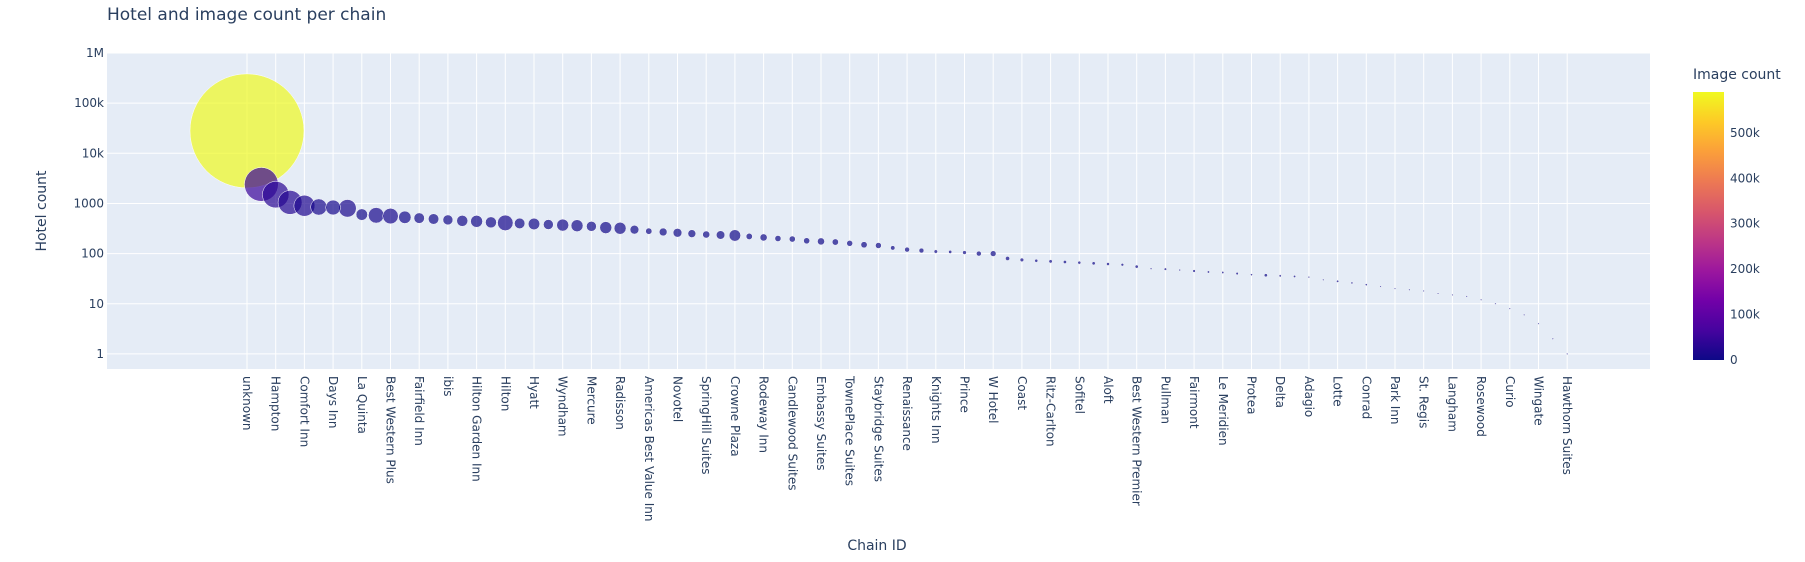  Describe the element at coordinates (1022, 393) in the screenshot. I see `x-tick-label: Coast` at that location.